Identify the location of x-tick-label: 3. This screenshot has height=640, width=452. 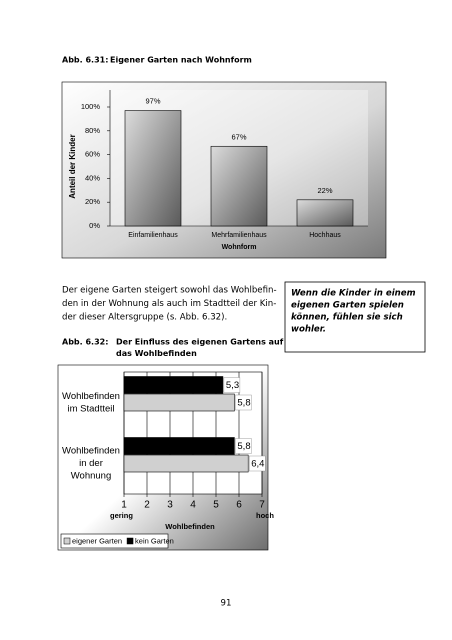
(170, 505).